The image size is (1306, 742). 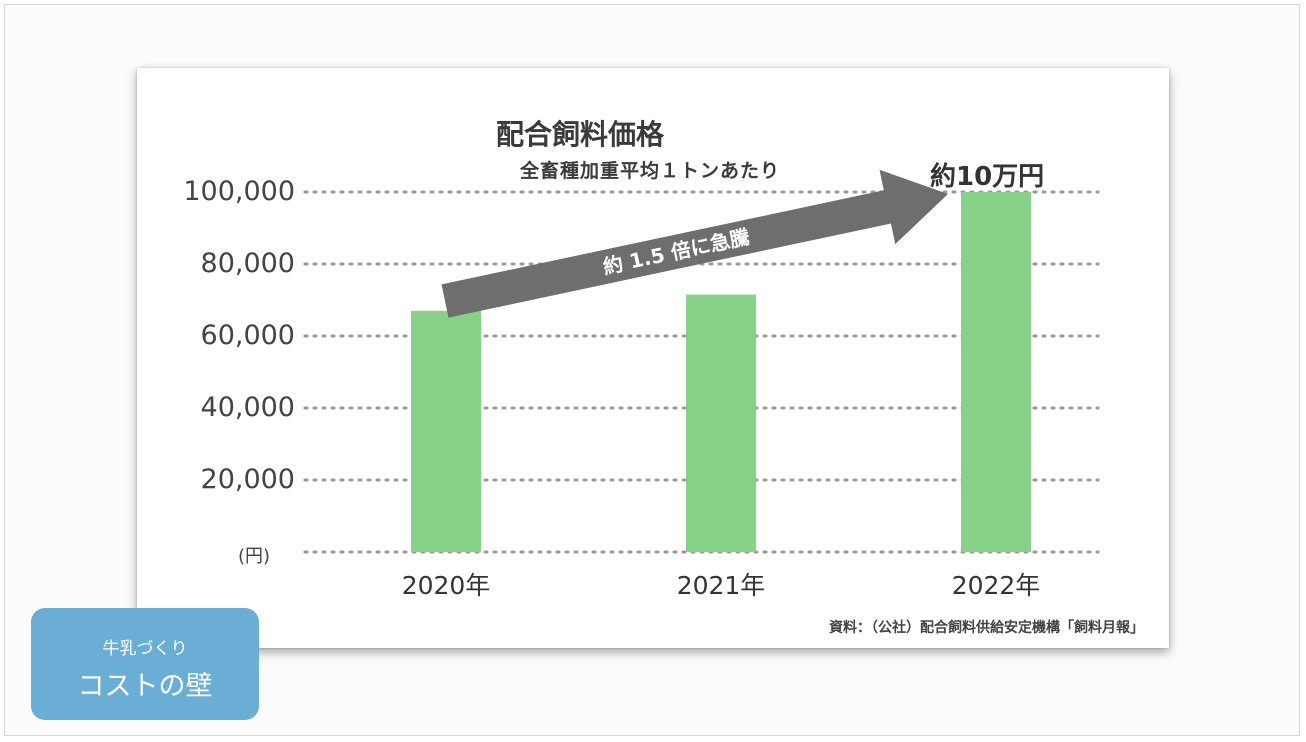 I want to click on y-tick-label: 80,000, so click(x=247, y=263).